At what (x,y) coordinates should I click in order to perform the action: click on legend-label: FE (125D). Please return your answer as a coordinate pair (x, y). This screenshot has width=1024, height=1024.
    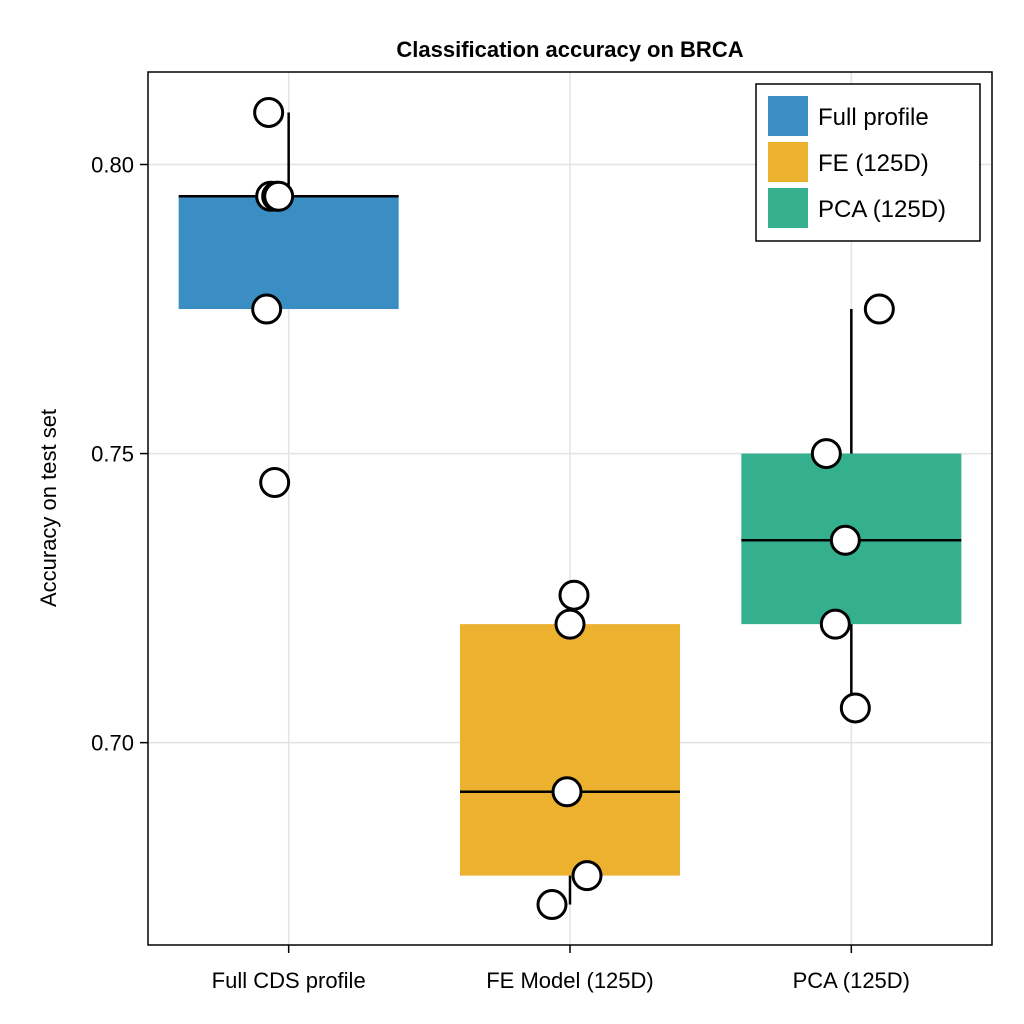
    Looking at the image, I should click on (873, 163).